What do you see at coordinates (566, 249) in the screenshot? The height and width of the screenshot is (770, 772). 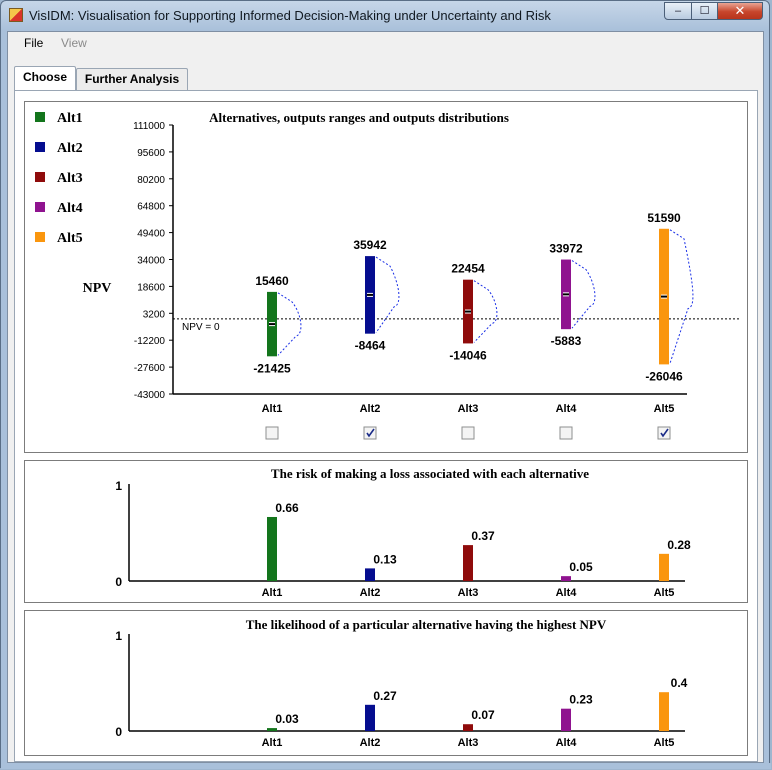 I see `max-value-label: 33972` at bounding box center [566, 249].